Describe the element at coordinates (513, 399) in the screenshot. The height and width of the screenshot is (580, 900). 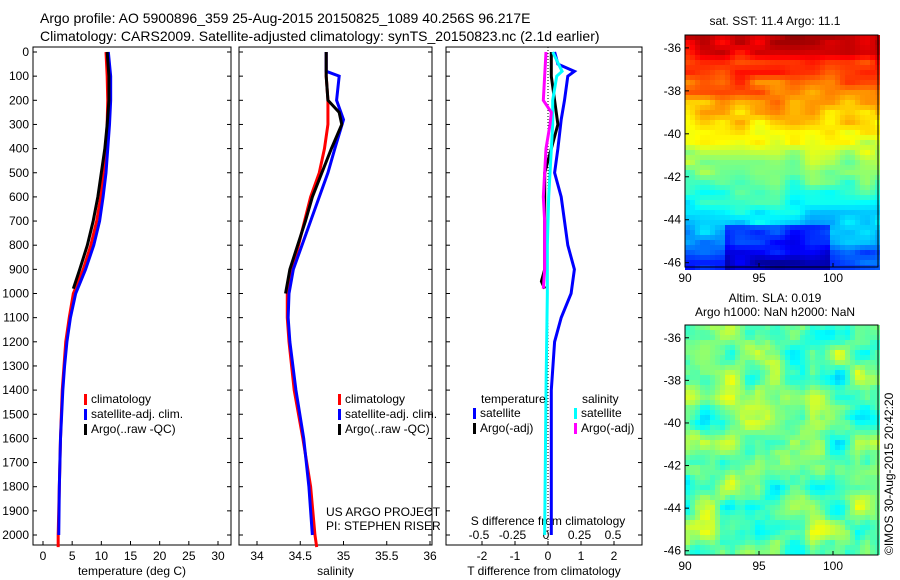
I see `legend-header-temperature: temperature` at that location.